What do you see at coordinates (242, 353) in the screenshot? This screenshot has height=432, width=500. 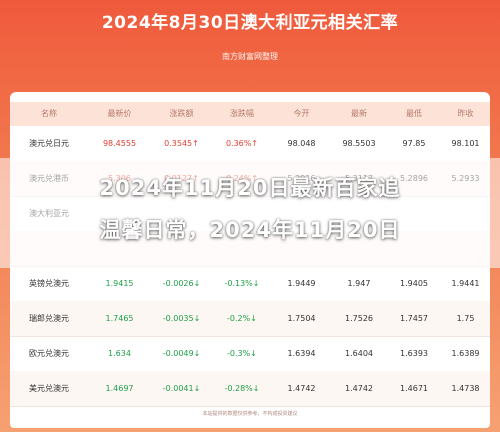 I see `cell-pct: -0.3%↓` at bounding box center [242, 353].